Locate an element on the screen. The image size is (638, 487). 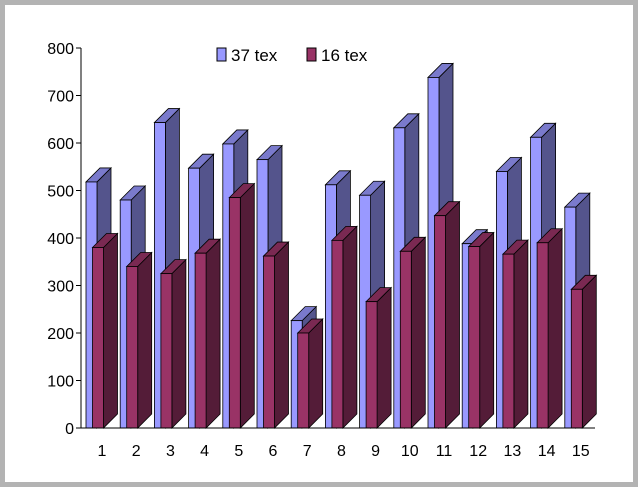
y-tick-label: 0 is located at coordinates (69, 429).